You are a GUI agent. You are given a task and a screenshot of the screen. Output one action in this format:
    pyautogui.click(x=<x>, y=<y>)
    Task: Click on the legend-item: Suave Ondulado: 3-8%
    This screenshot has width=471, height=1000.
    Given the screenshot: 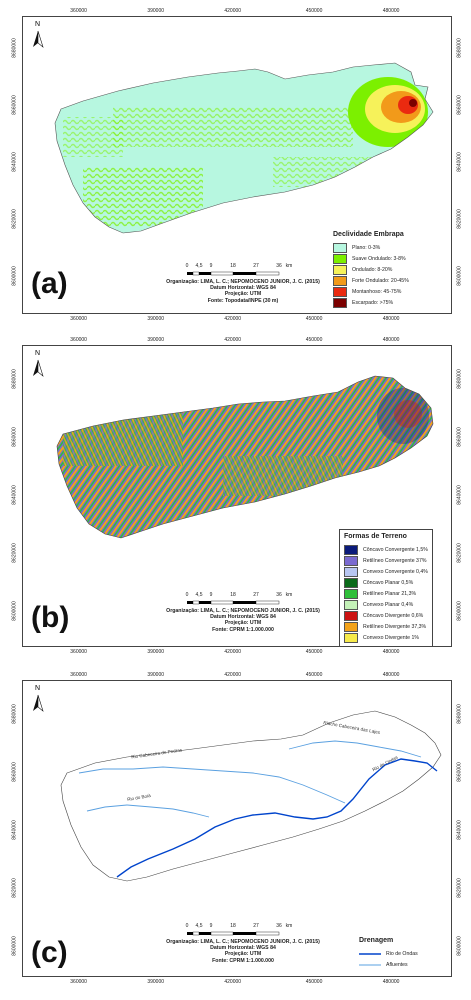 What is the action you would take?
    pyautogui.click(x=371, y=258)
    